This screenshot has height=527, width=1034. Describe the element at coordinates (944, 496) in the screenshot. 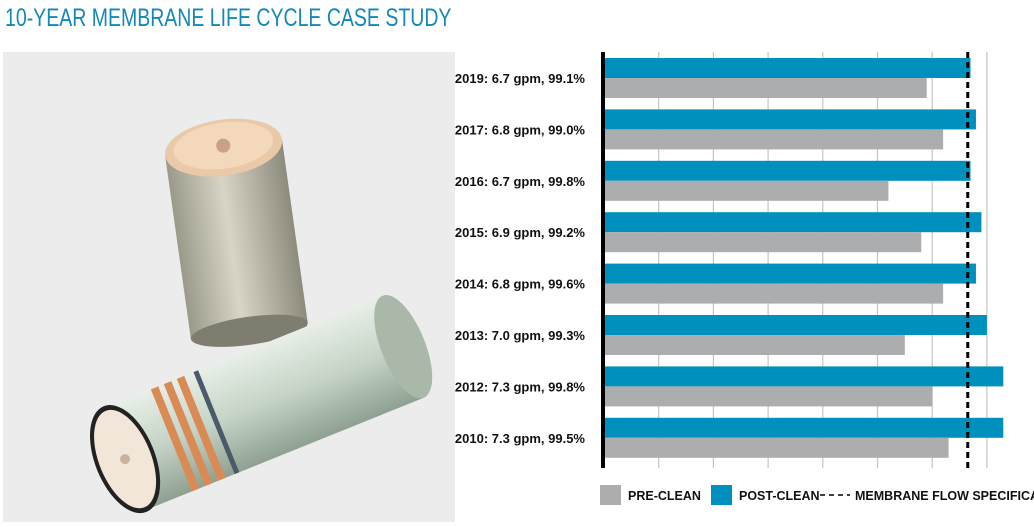

I see `legend-label-spec: MEMBRANE FLOW SPECIFICATION` at that location.